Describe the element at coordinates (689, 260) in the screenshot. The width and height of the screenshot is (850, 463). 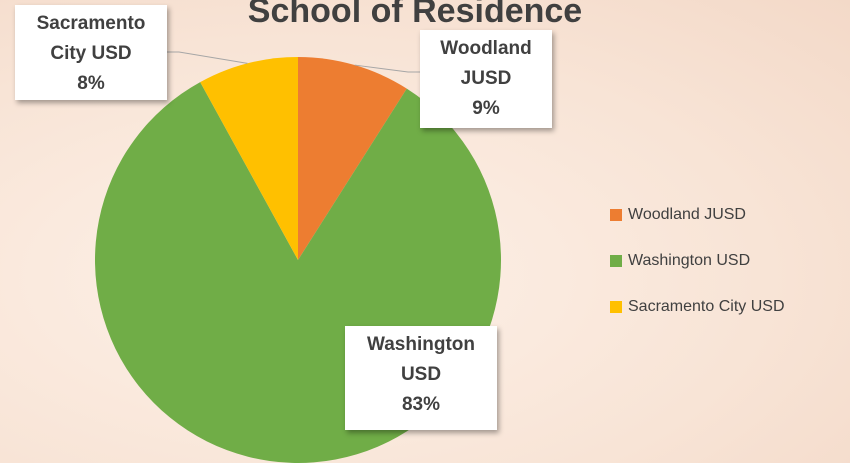
I see `legend-label: Washington USD` at that location.